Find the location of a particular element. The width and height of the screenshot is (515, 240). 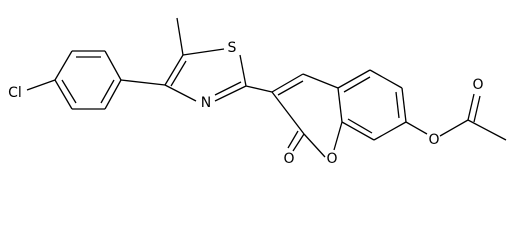

atom-label: S is located at coordinates (232, 48).